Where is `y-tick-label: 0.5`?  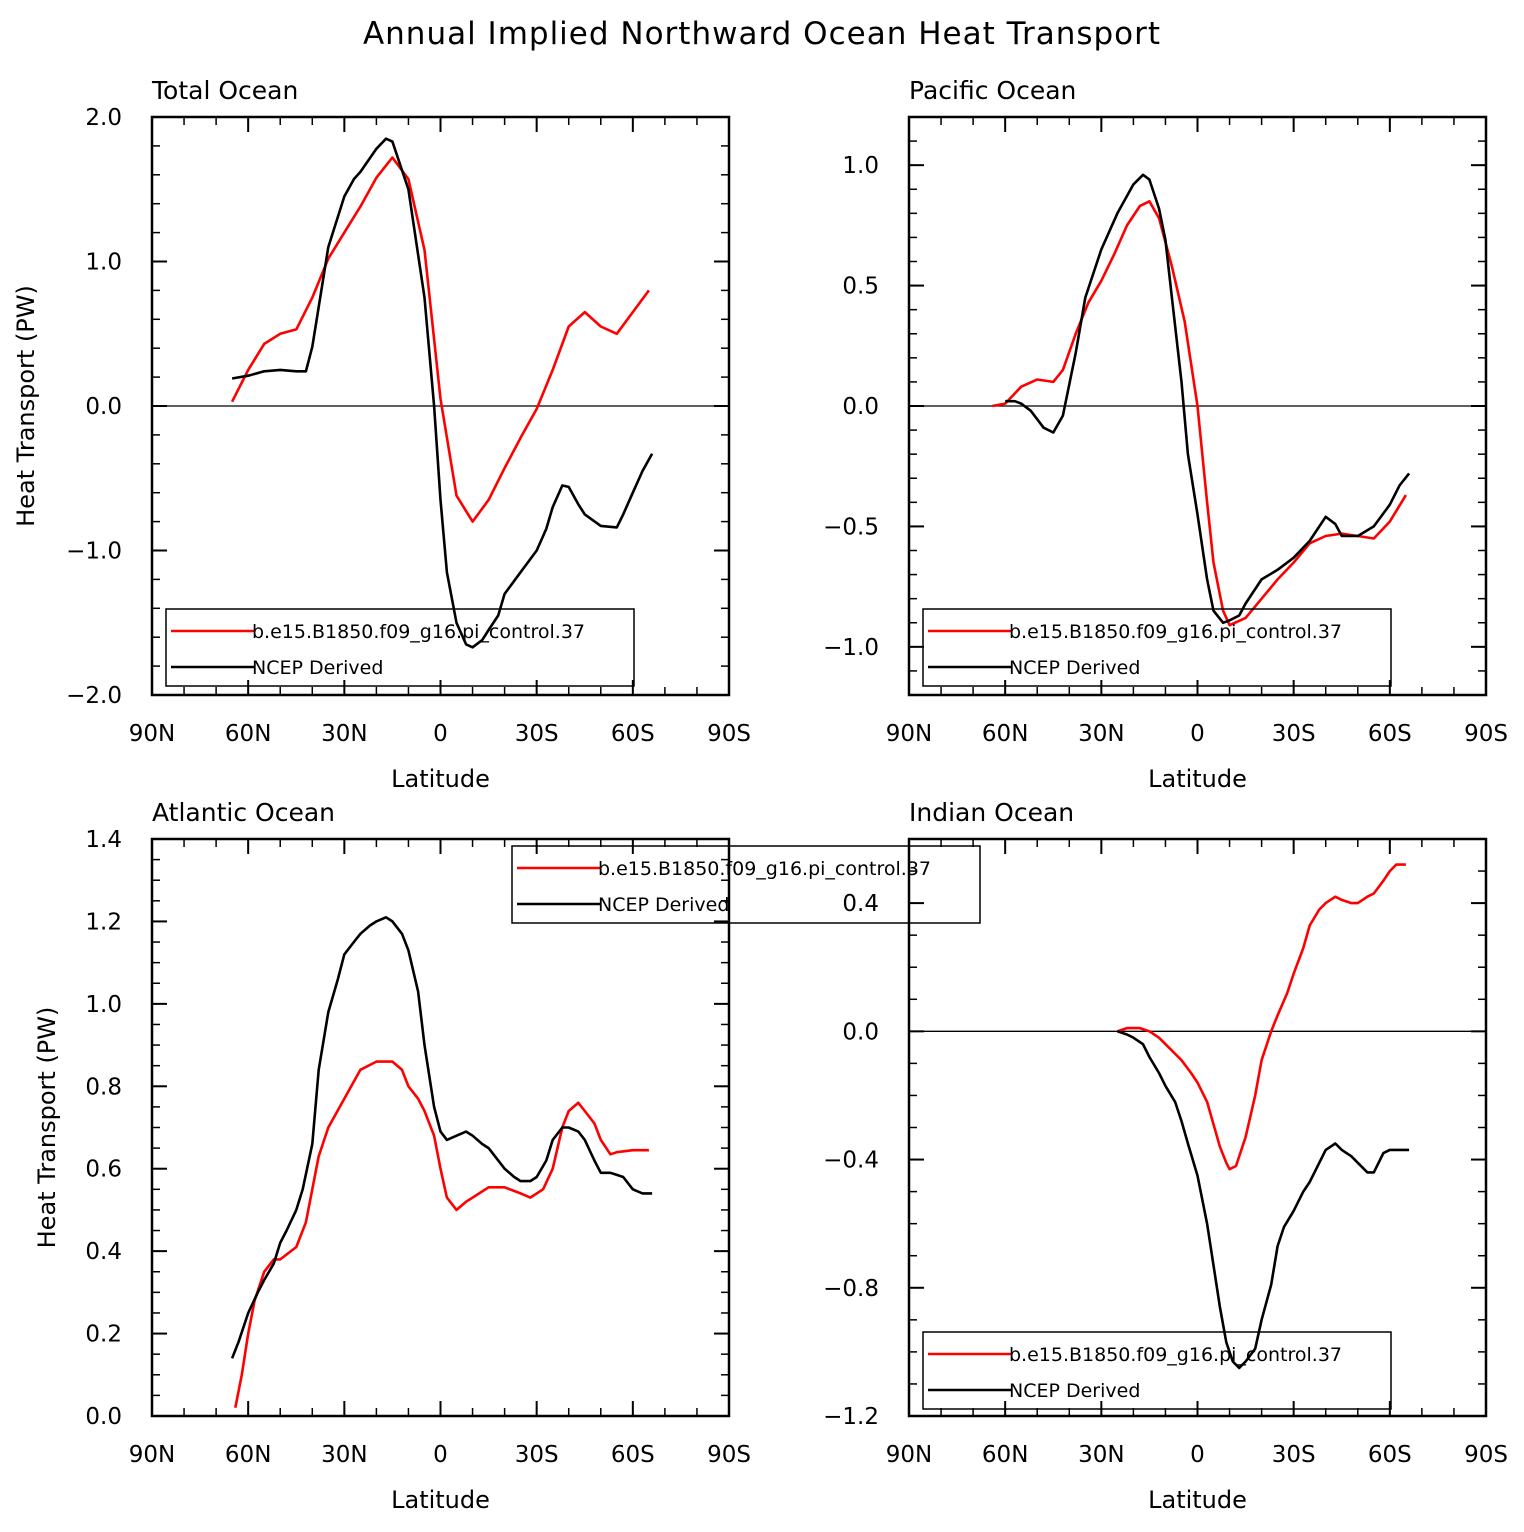 y-tick-label: 0.5 is located at coordinates (860, 287).